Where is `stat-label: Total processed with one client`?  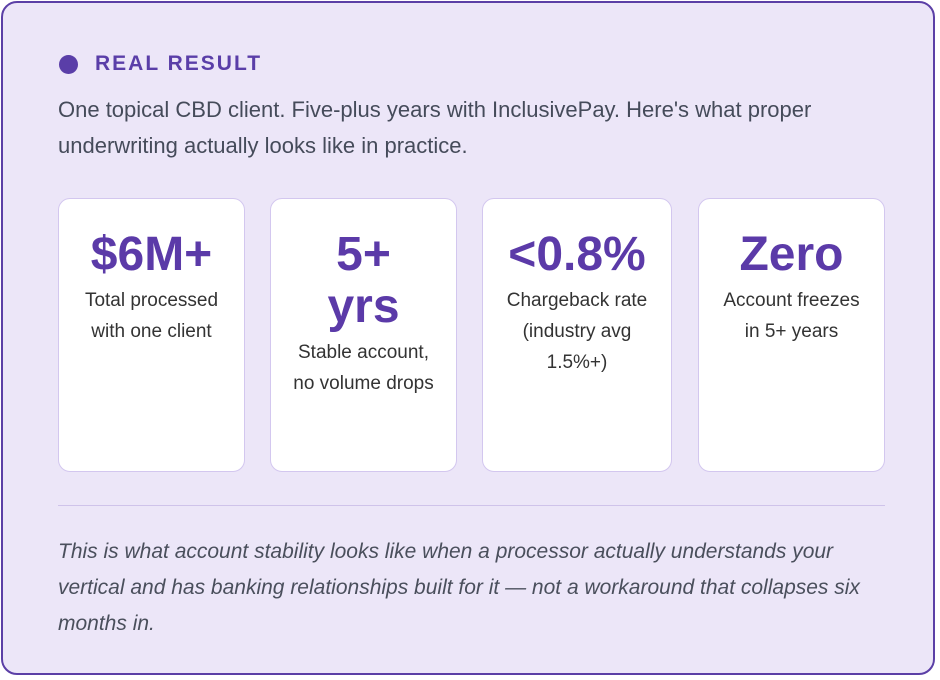
stat-label: Total processed with one client is located at coordinates (151, 316).